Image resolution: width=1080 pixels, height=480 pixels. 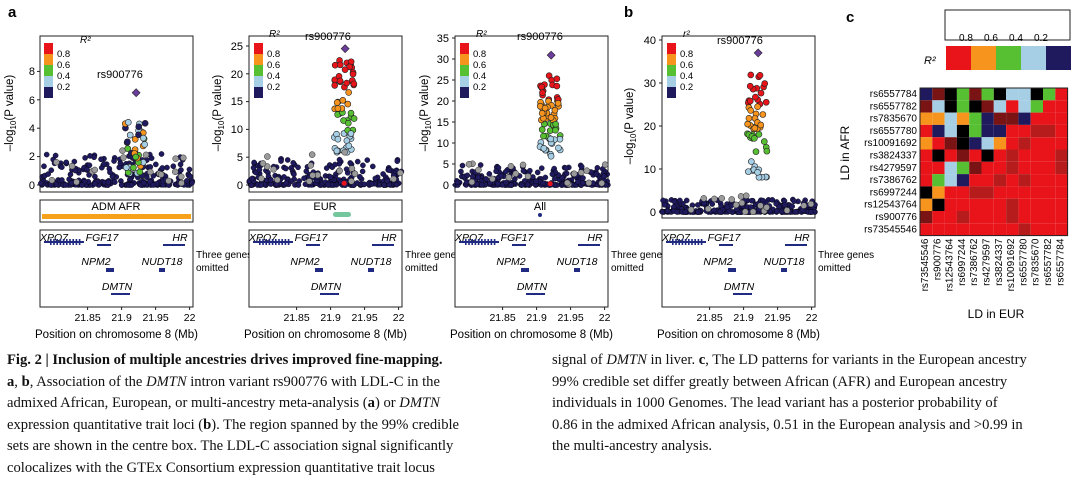 What do you see at coordinates (551, 55) in the screenshot?
I see `lead-variant-marker` at bounding box center [551, 55].